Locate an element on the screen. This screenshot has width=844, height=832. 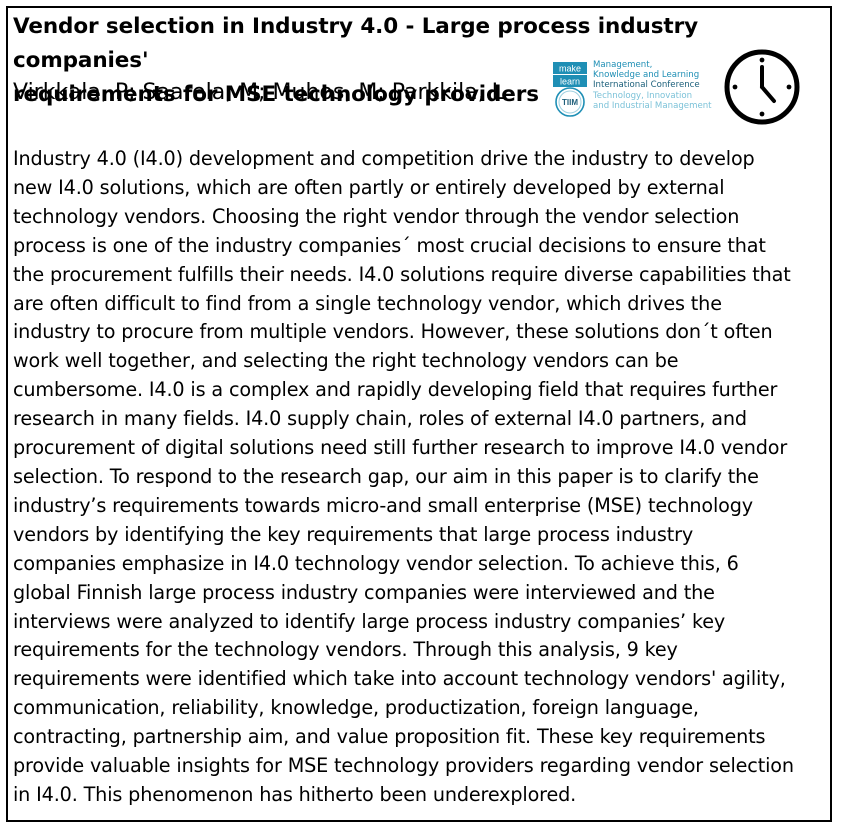
badge-text-mid: learn is located at coordinates (570, 82).